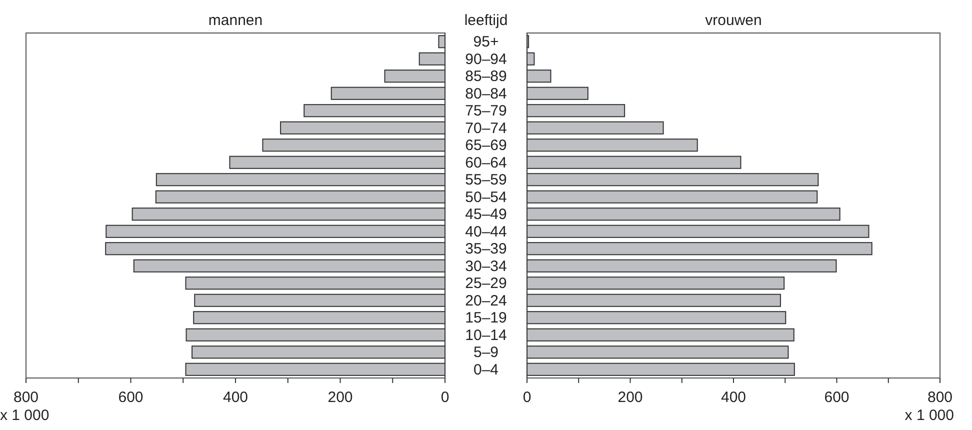 The width and height of the screenshot is (972, 430). Describe the element at coordinates (486, 93) in the screenshot. I see `y-tick-label: 80–84` at that location.